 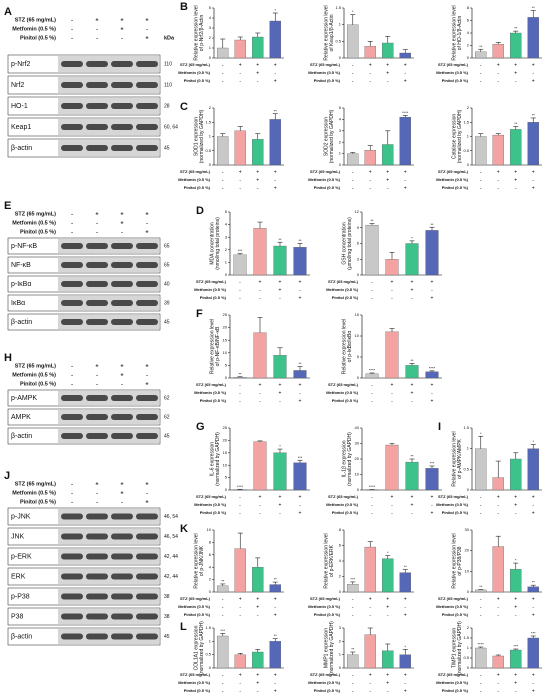 I want to click on blot-kda: 60, 64, so click(x=171, y=127).